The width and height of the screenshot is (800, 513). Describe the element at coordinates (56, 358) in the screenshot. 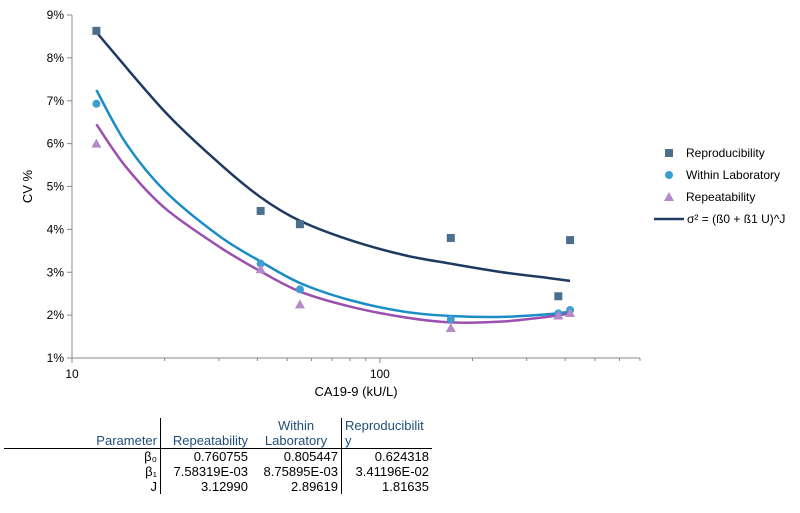

I see `y-tick-label: 1%` at that location.